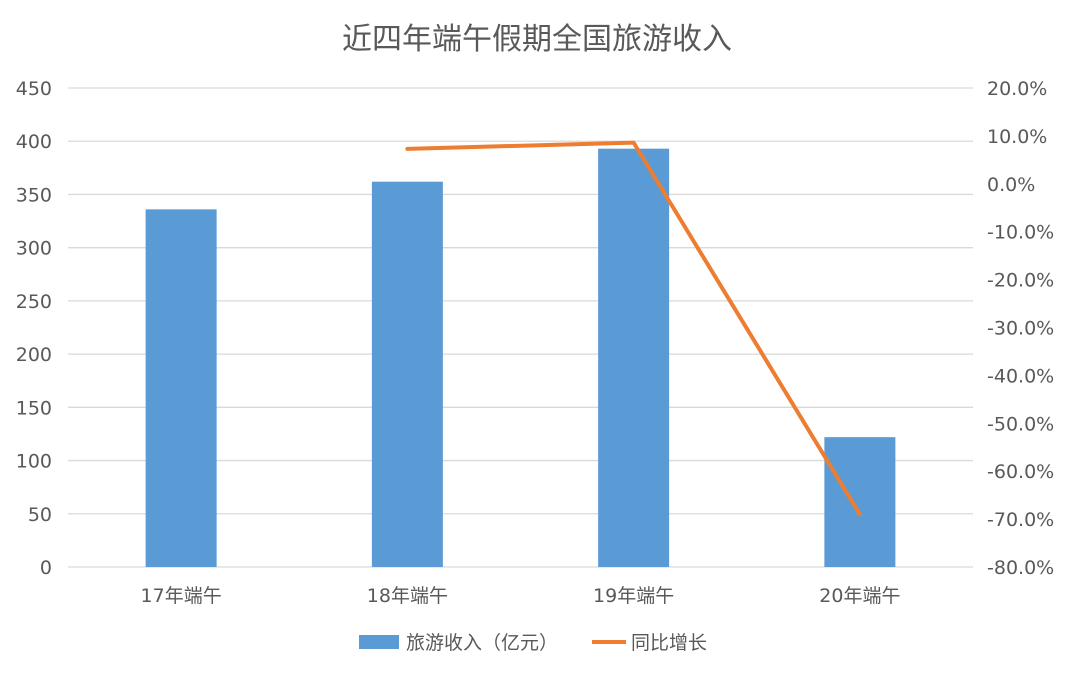 This screenshot has height=681, width=1074. I want to click on right-tick-label: -20.0%, so click(1020, 281).